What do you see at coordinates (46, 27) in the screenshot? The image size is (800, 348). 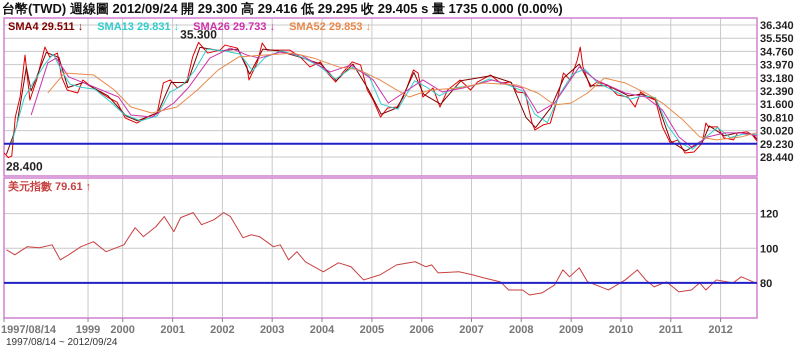 I see `text: SMA4 29.511 ↓` at bounding box center [46, 27].